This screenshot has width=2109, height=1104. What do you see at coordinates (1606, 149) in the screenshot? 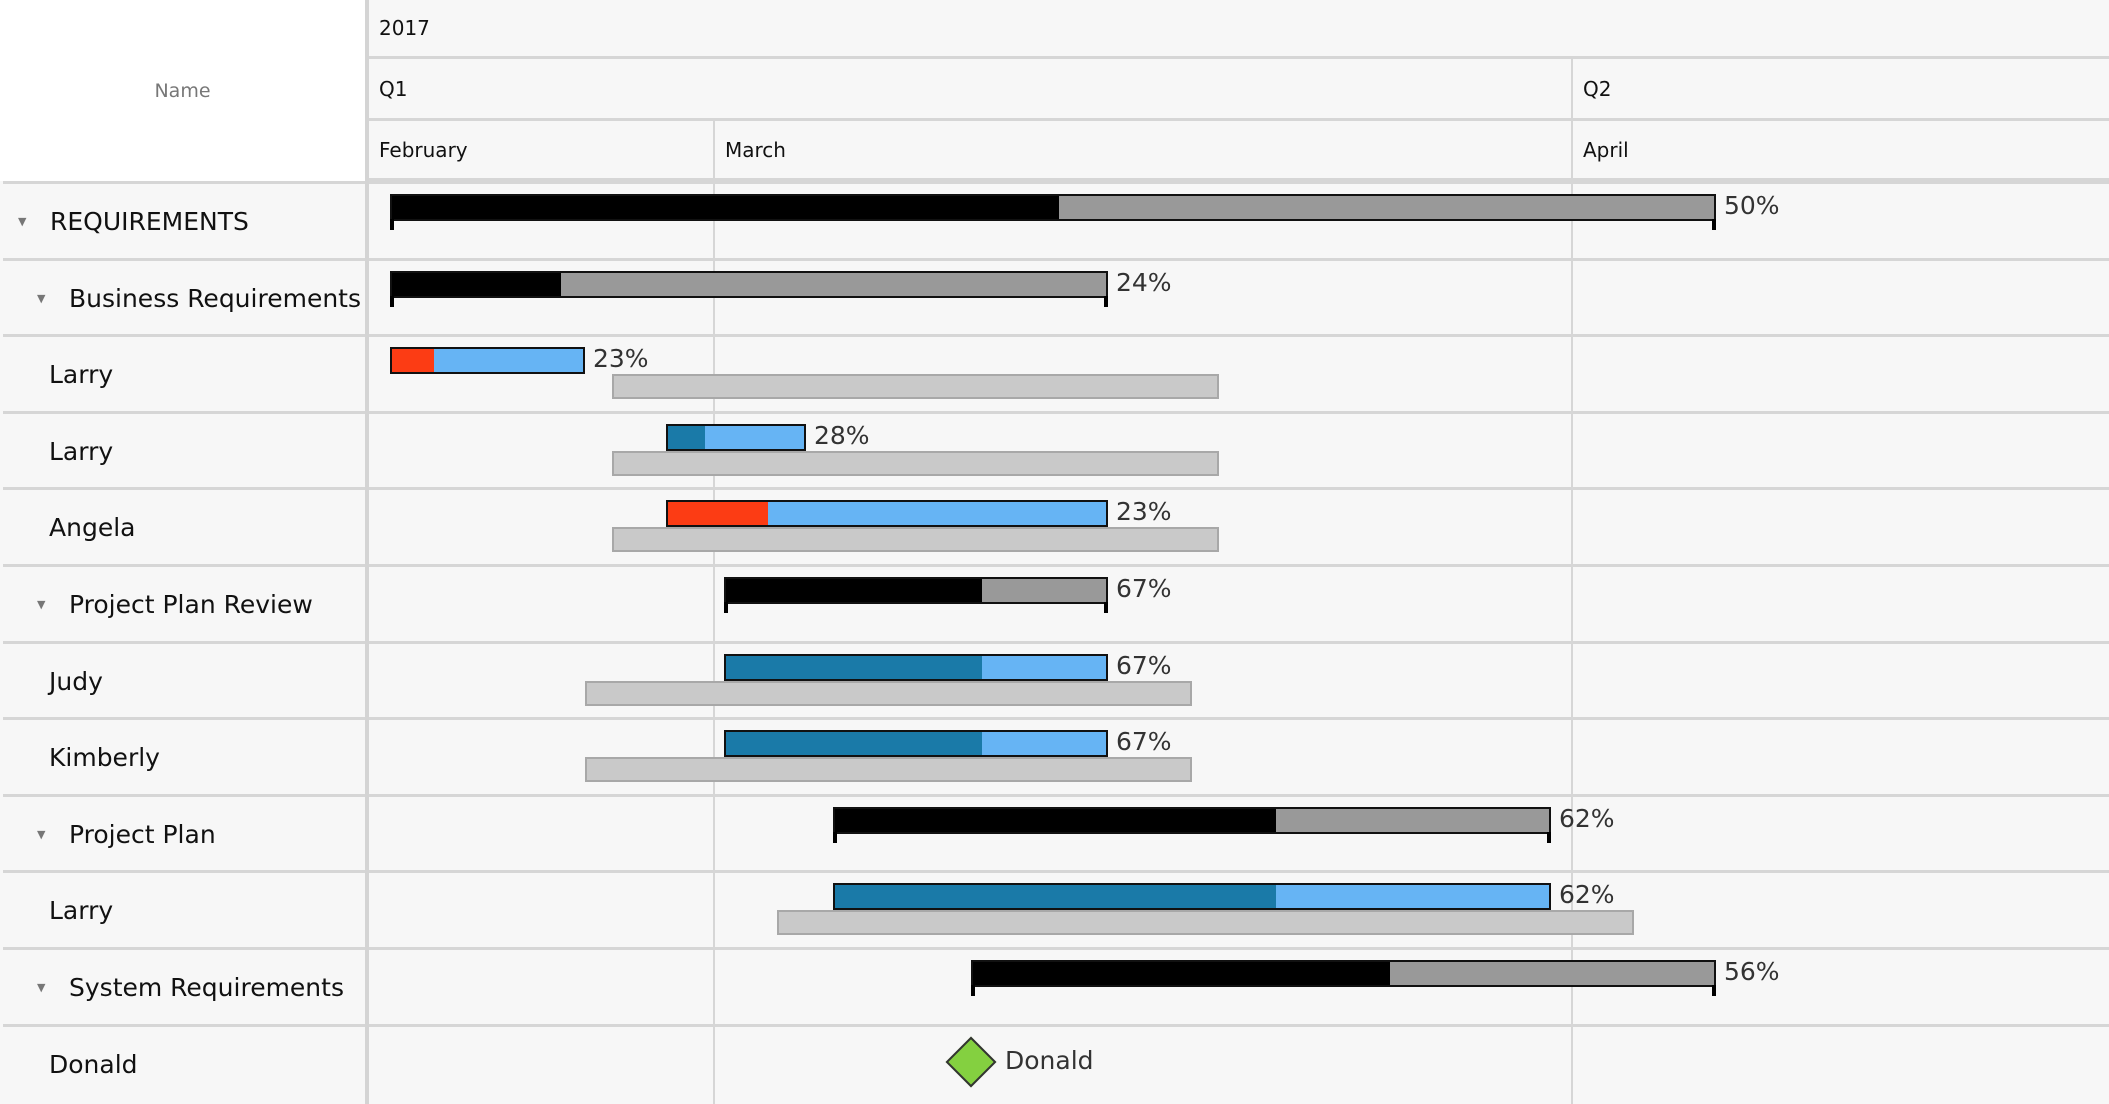
I see `month-label: April` at bounding box center [1606, 149].